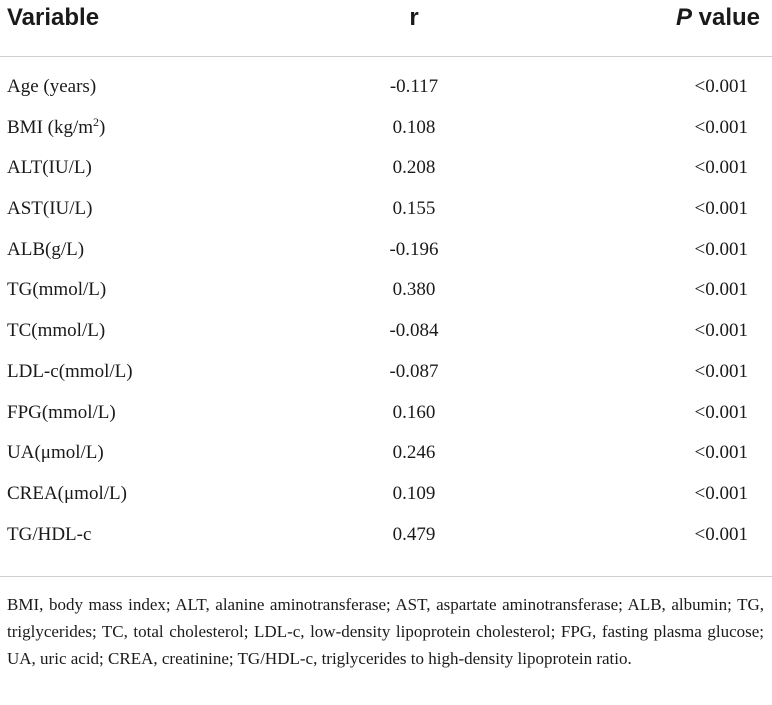 The width and height of the screenshot is (772, 705). I want to click on cell-variable-suffix: ), so click(102, 127).